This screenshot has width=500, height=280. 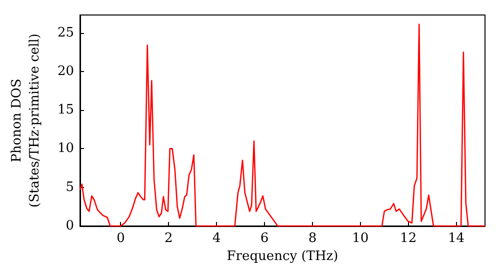 What do you see at coordinates (312, 238) in the screenshot?
I see `x-tick-label: 8` at bounding box center [312, 238].